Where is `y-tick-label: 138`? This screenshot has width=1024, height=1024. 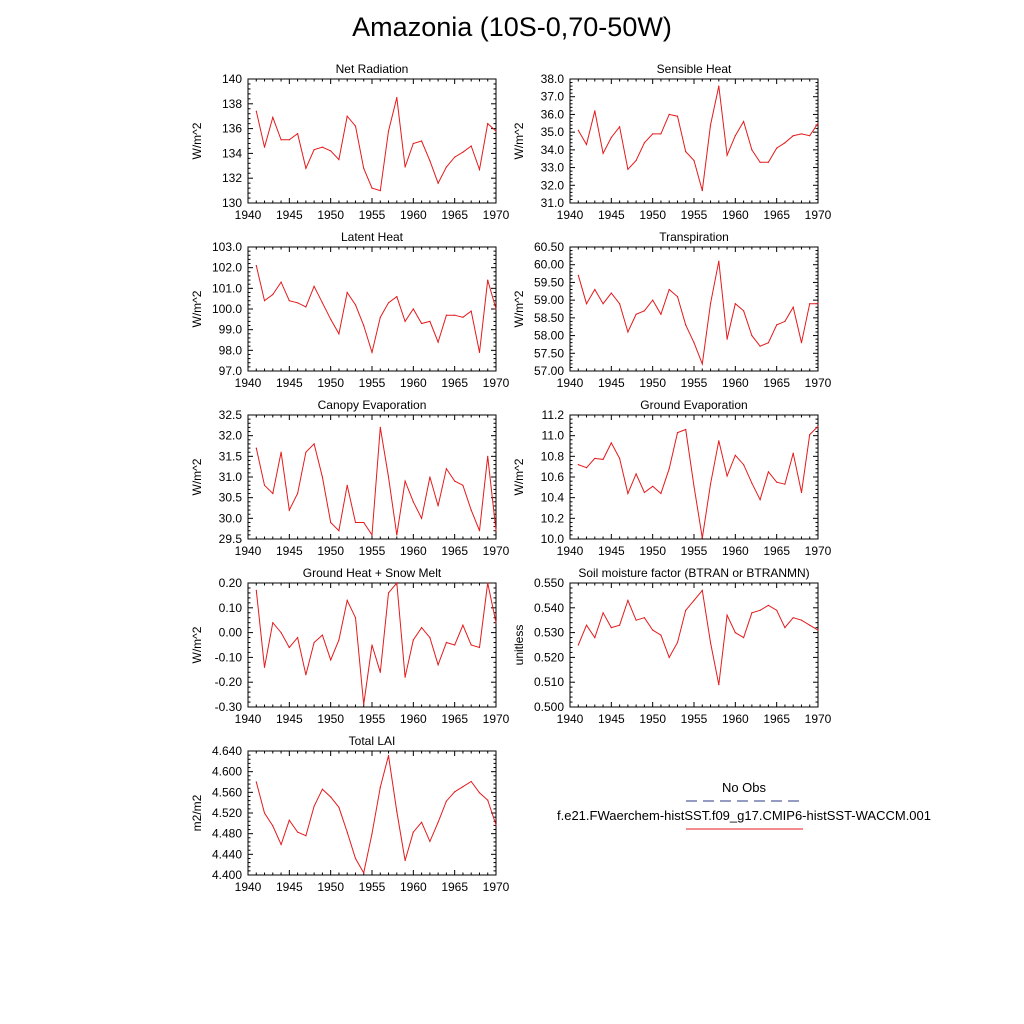 y-tick-label: 138 is located at coordinates (232, 104).